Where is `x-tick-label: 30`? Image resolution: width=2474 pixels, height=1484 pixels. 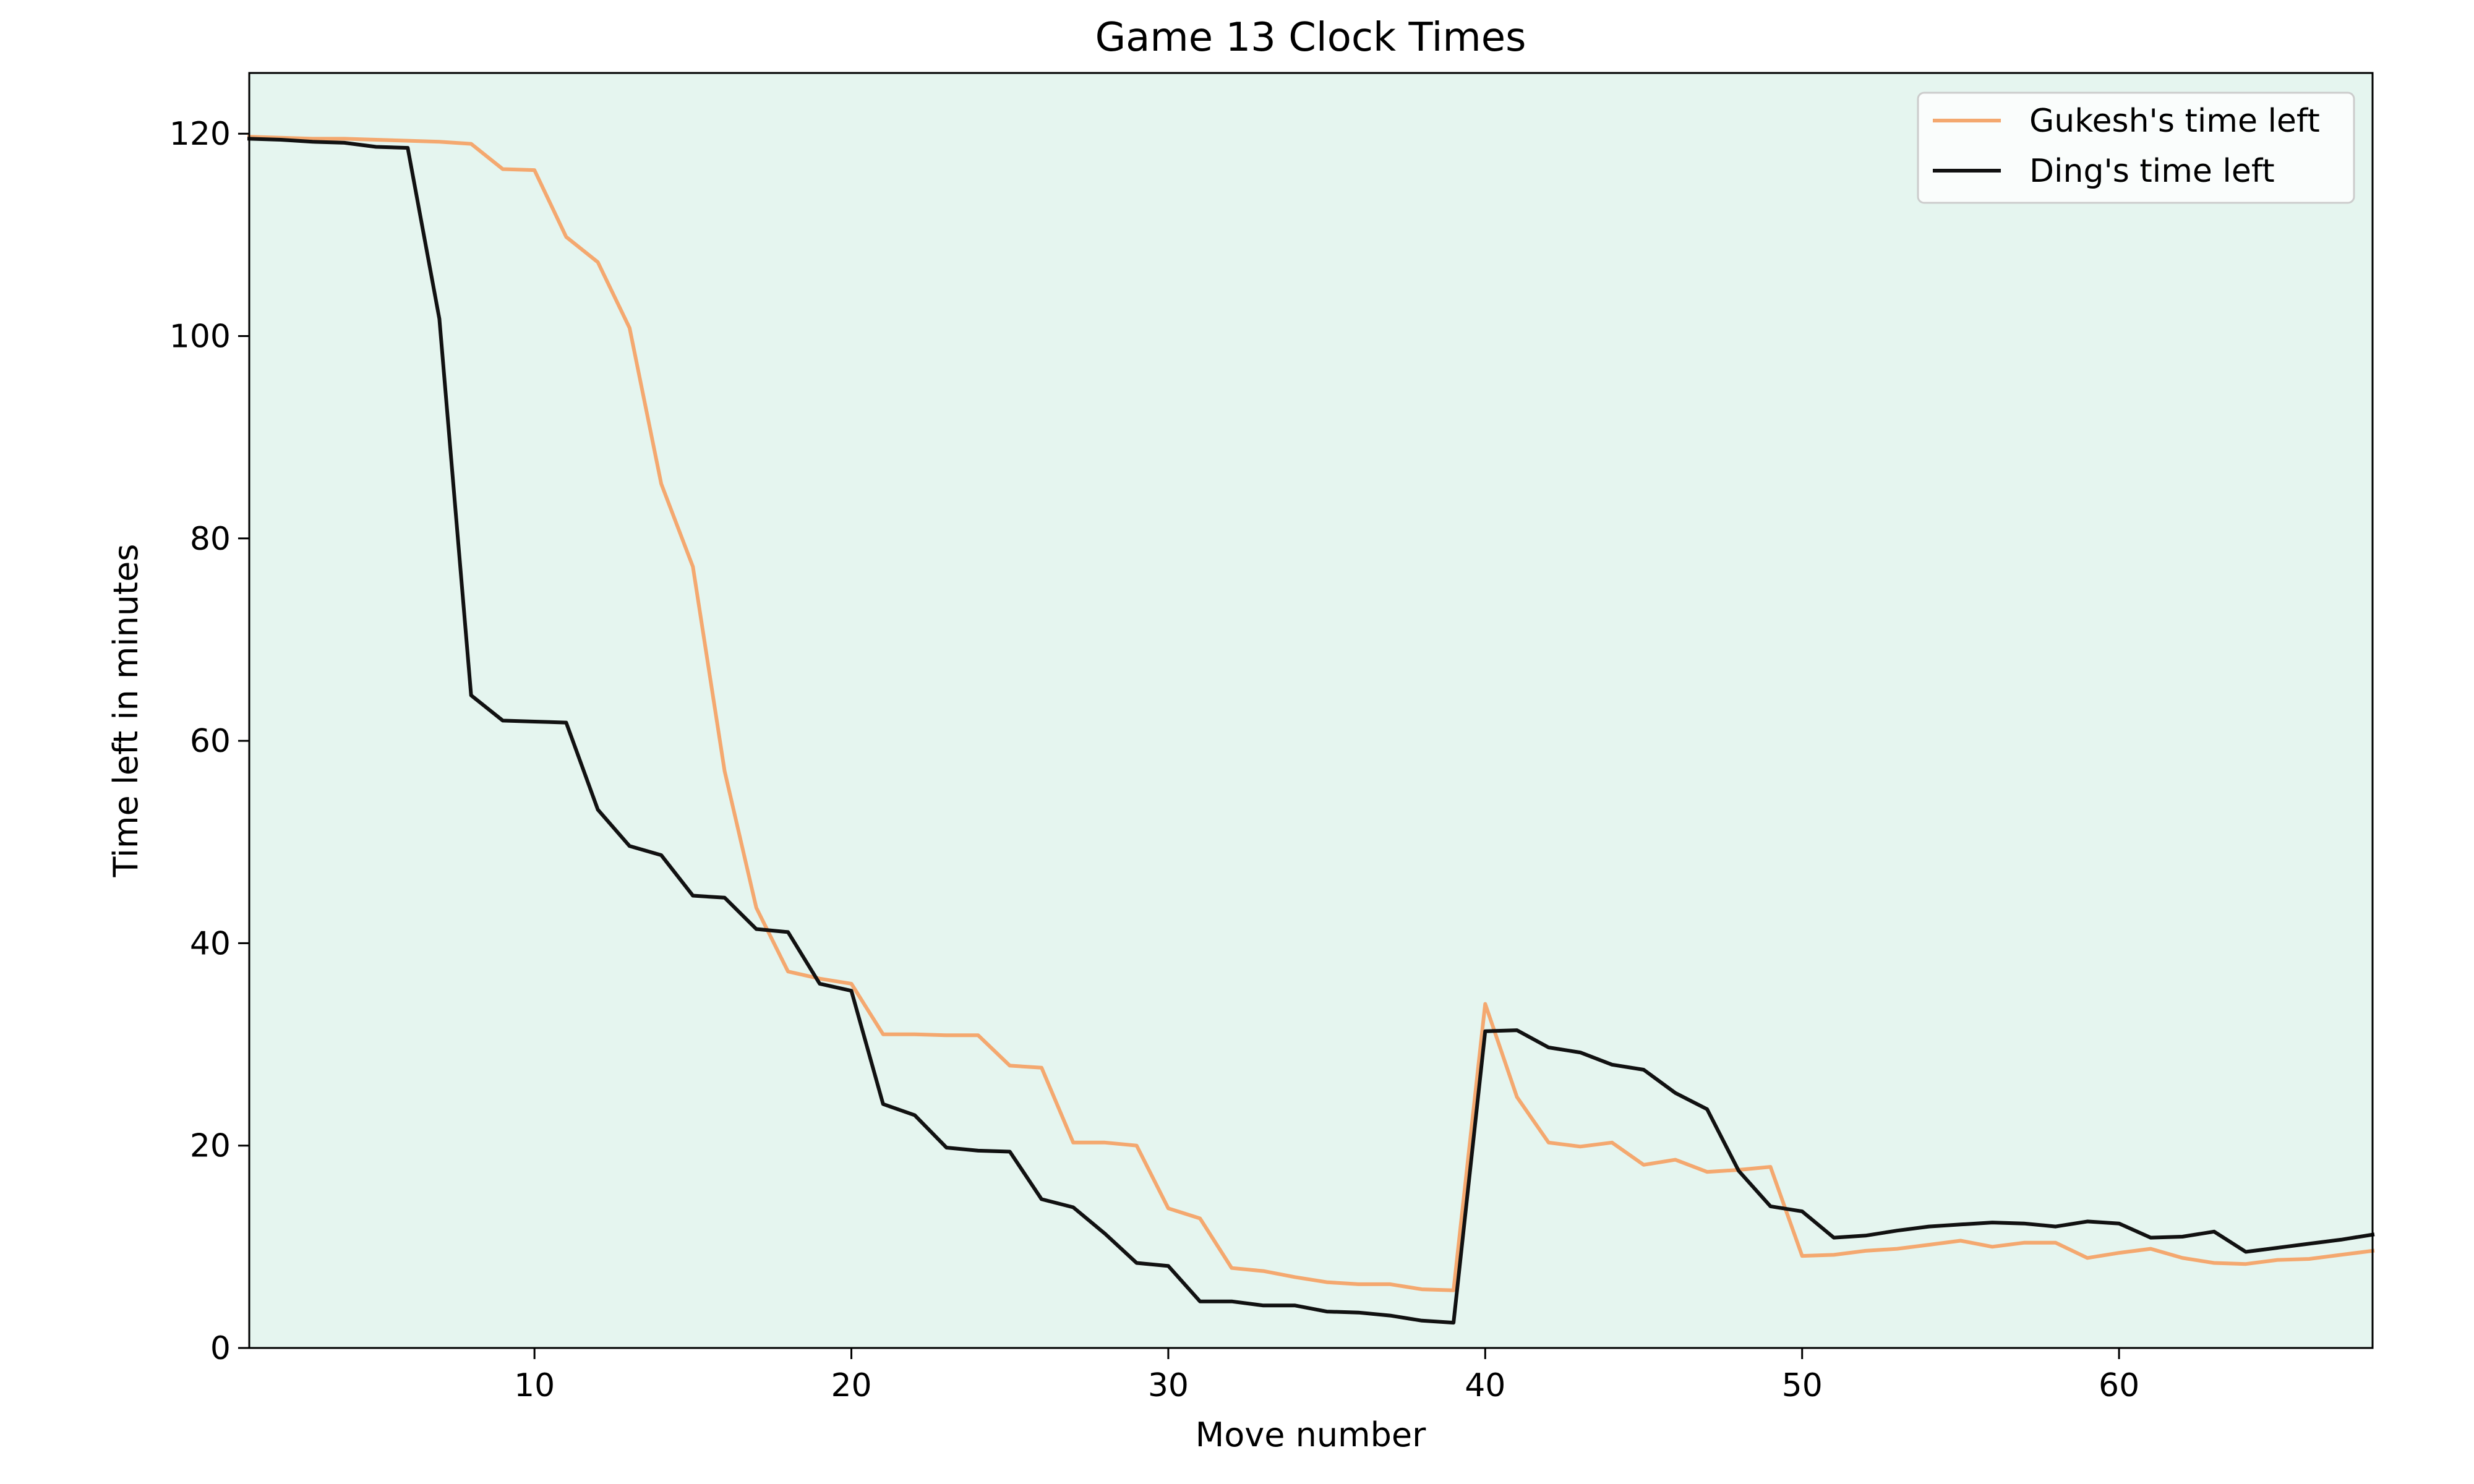
x-tick-label: 30 is located at coordinates (1168, 1385).